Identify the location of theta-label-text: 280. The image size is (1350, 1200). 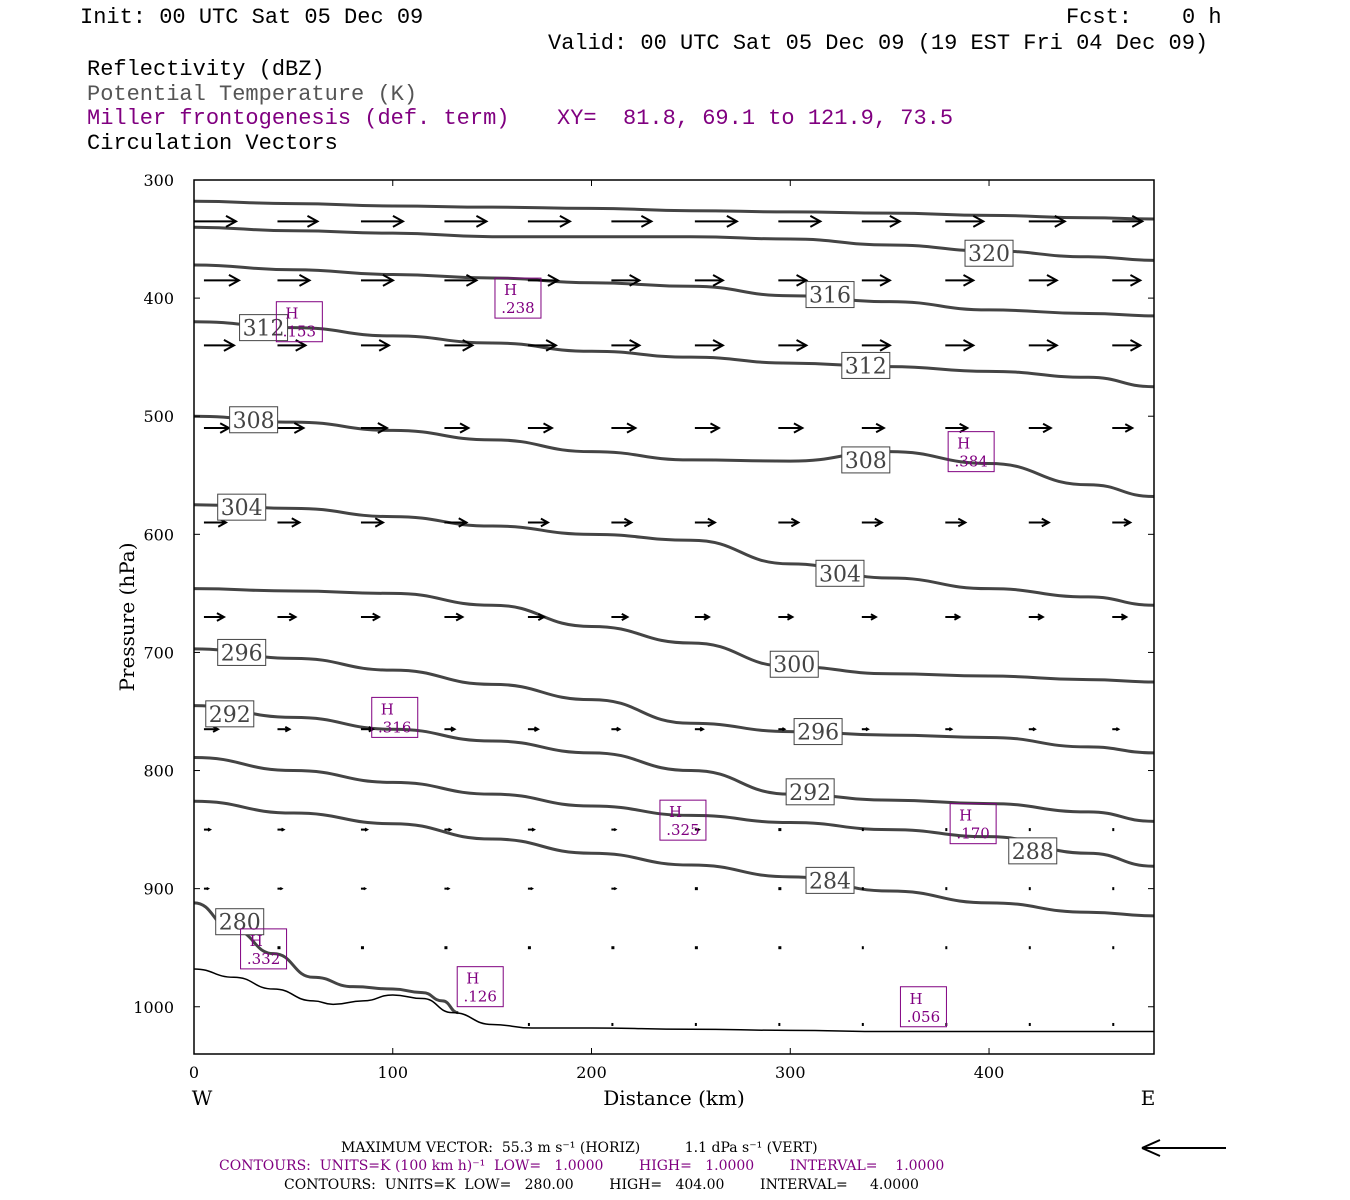
(240, 923).